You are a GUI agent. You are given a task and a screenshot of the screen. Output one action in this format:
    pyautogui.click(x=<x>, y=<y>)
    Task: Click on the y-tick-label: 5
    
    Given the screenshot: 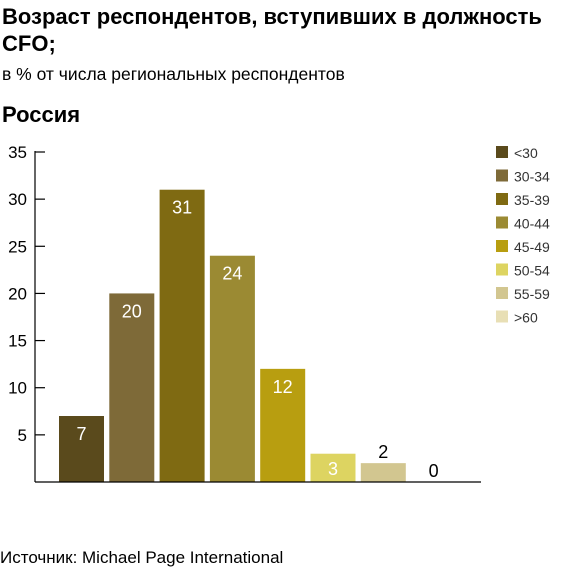 What is the action you would take?
    pyautogui.click(x=22, y=435)
    